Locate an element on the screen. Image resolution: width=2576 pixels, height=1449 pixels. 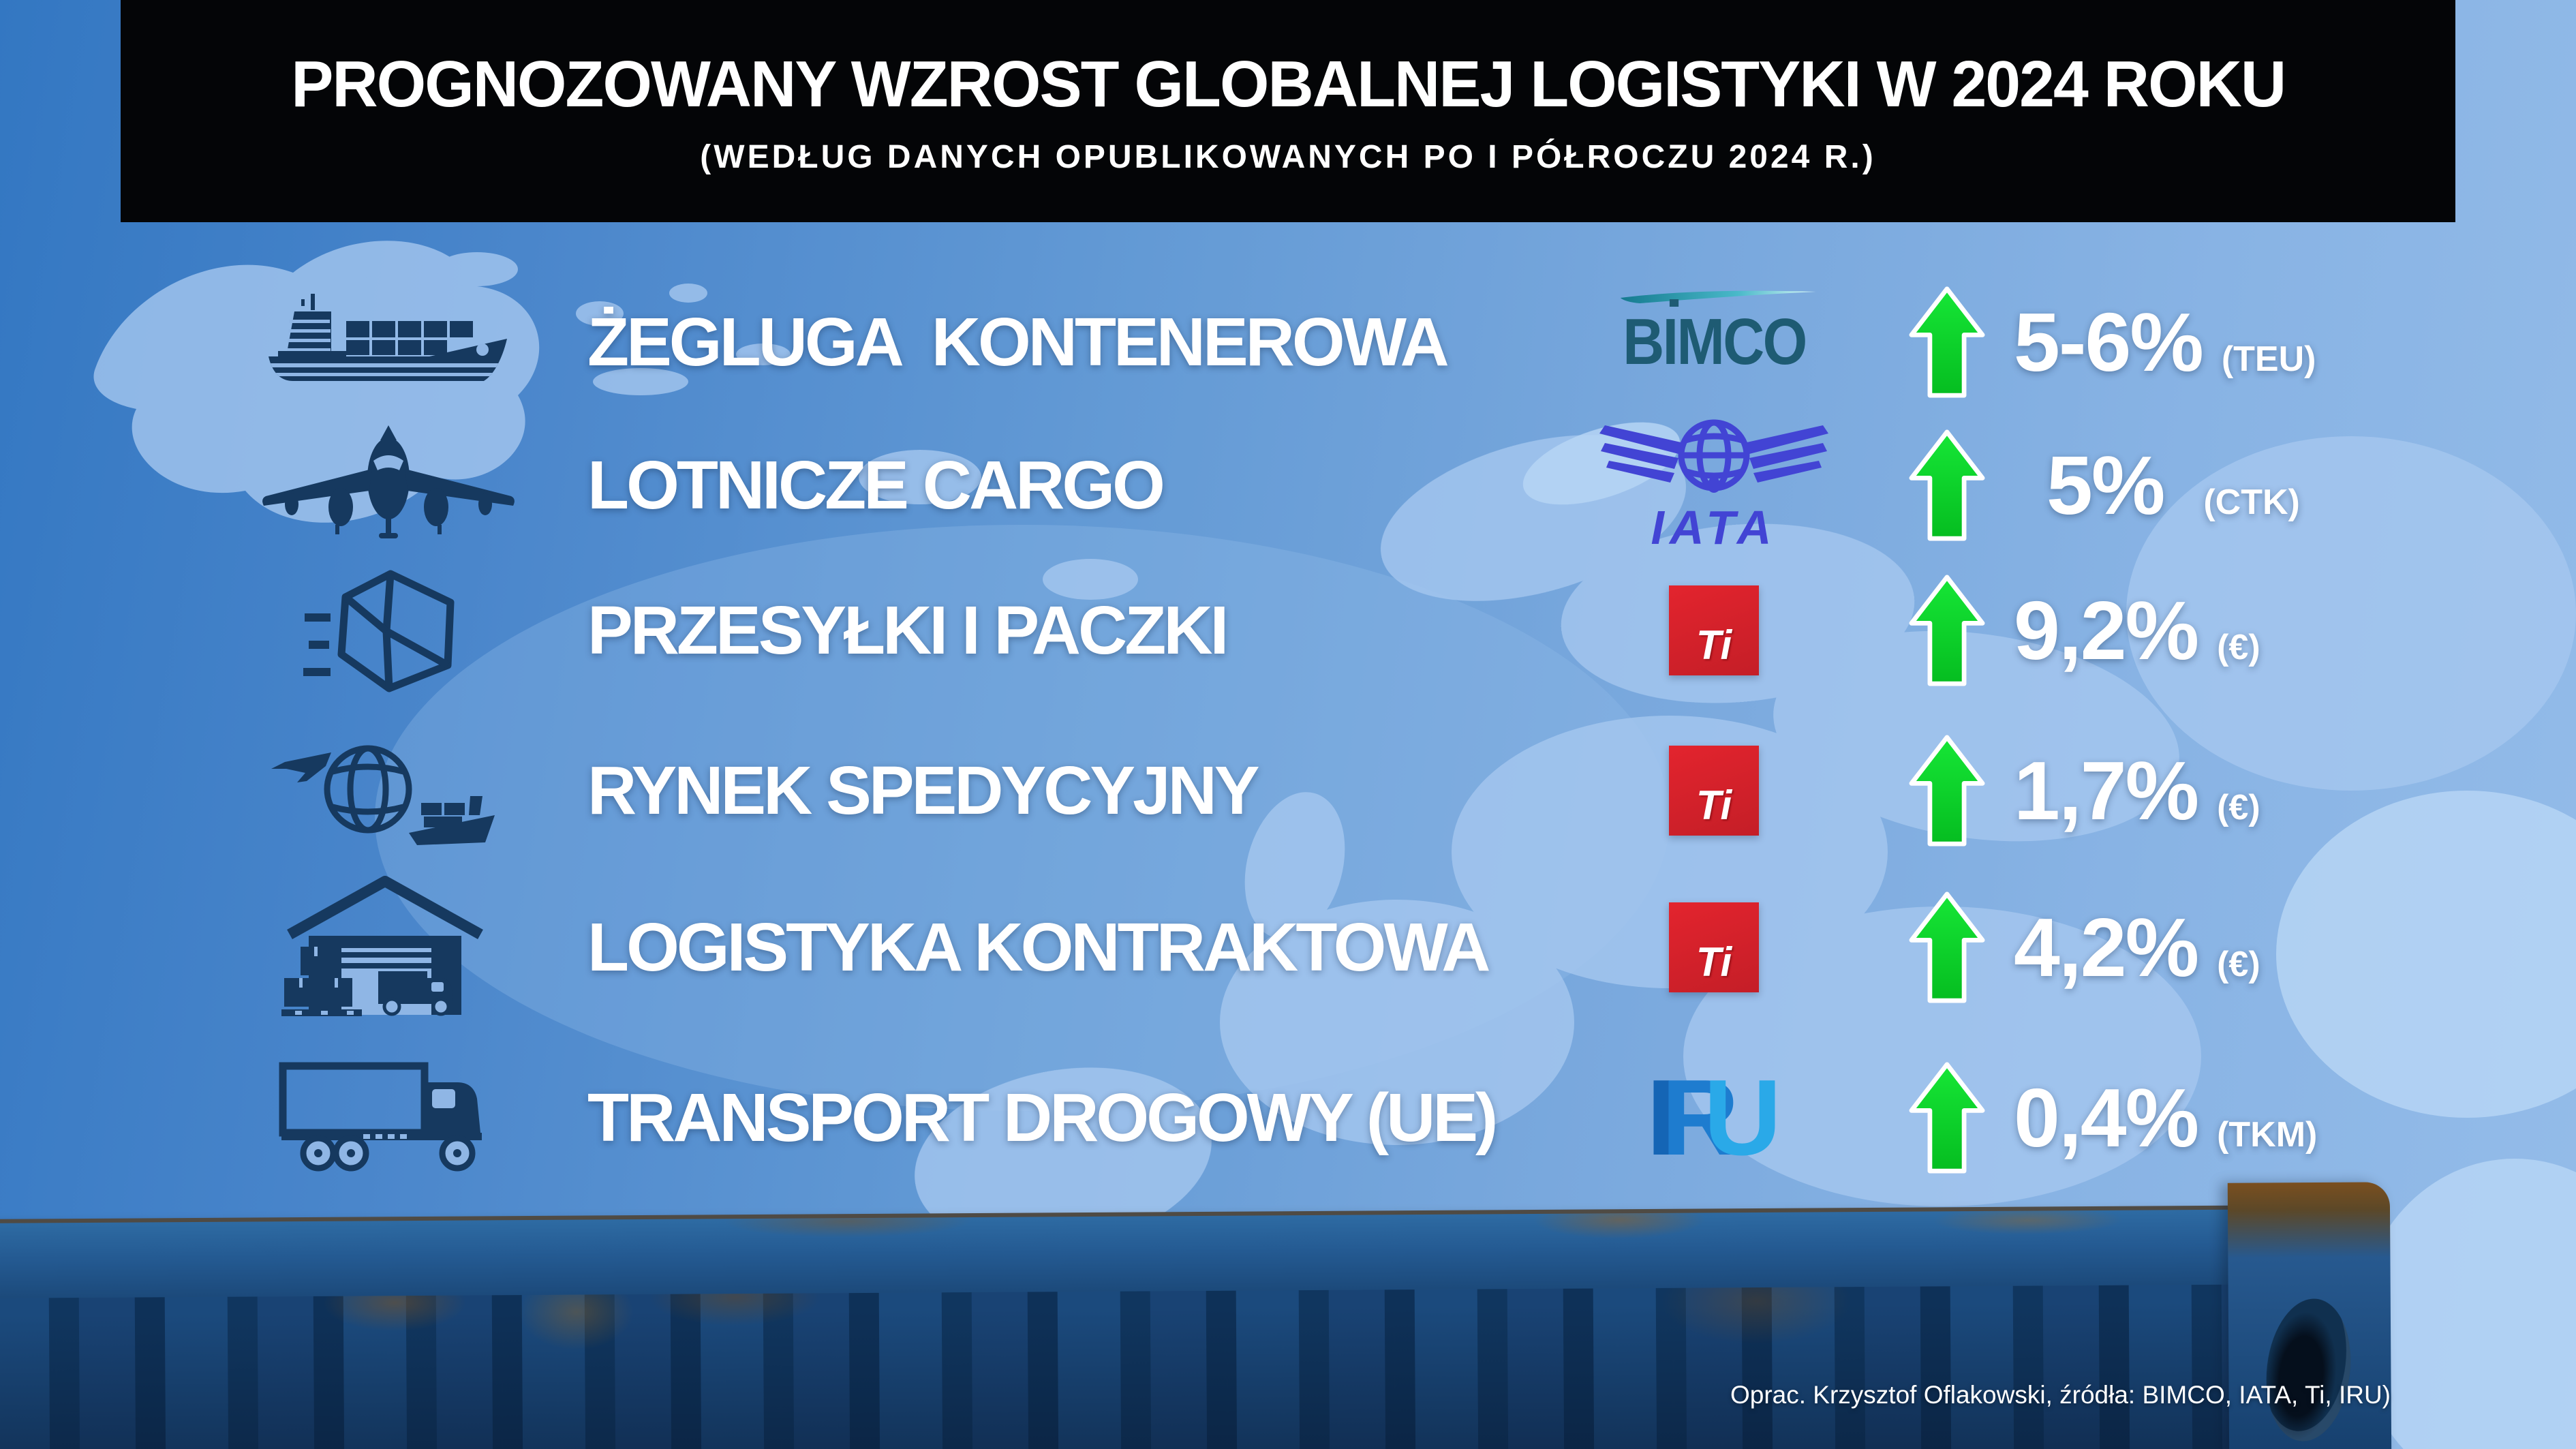
iru-letter-i: I is located at coordinates (1661, 1118).